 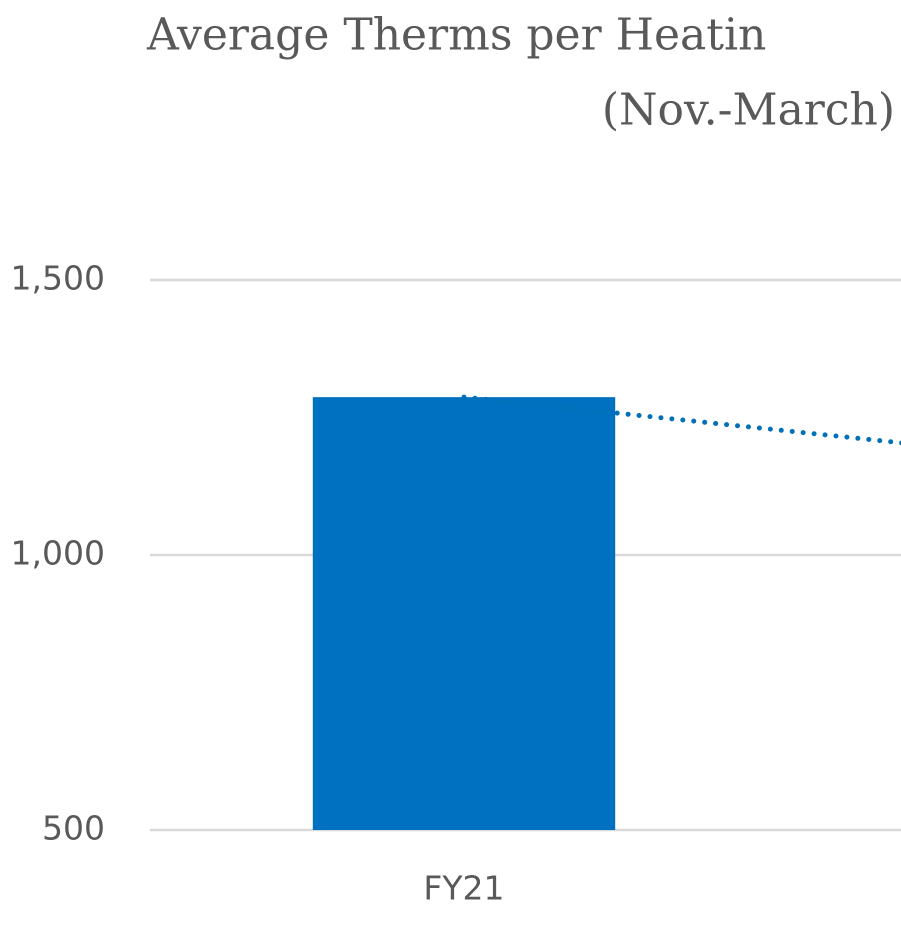 I want to click on y-tick-label: 1,500, so click(x=58, y=278).